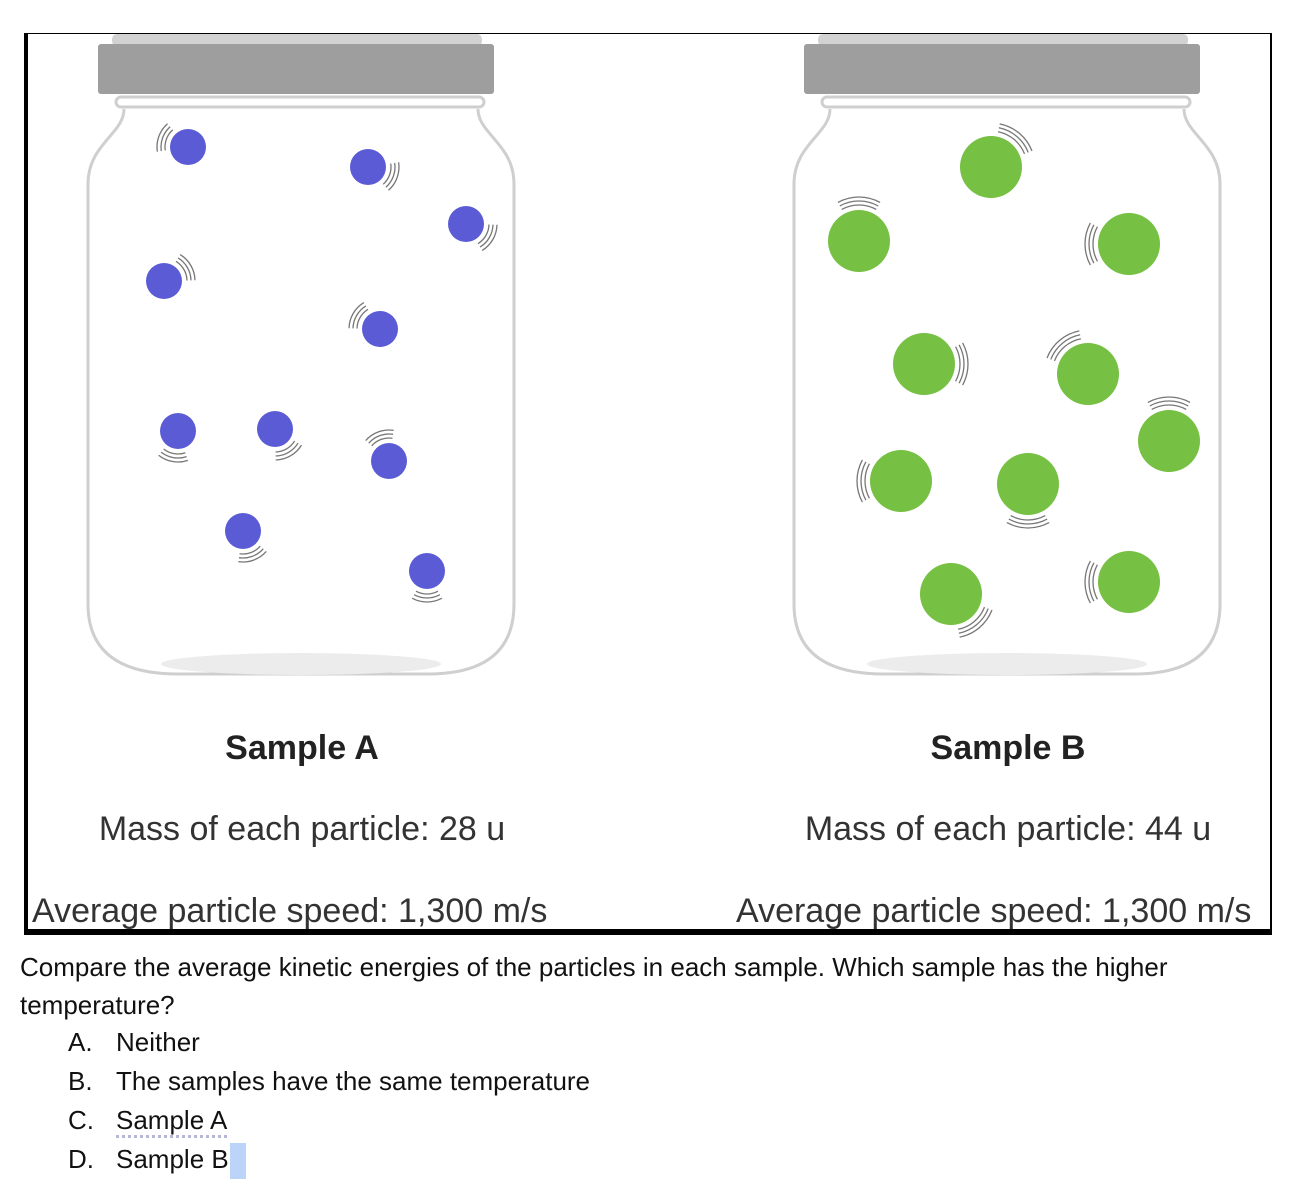 This screenshot has height=1192, width=1302. Describe the element at coordinates (329, 1120) in the screenshot. I see `option-c: C. Sample A` at that location.